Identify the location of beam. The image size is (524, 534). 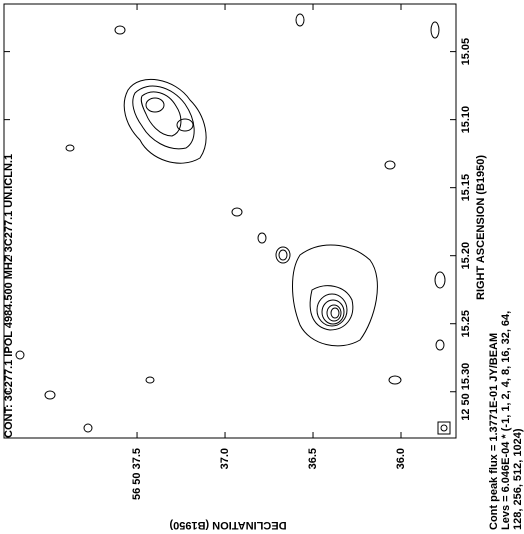
(444, 428).